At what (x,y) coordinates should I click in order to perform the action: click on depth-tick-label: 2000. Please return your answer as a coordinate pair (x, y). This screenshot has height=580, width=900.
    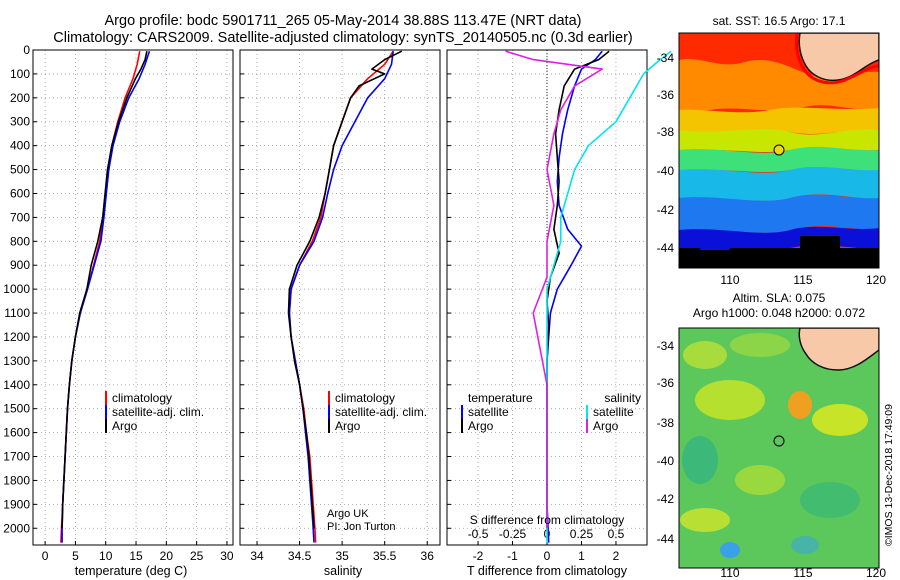
    Looking at the image, I should click on (16, 528).